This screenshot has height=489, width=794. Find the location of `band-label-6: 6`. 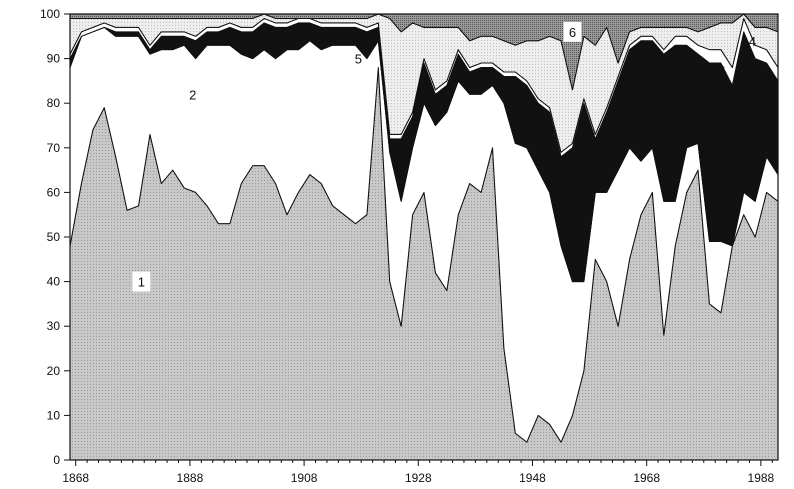

band-label-6: 6 is located at coordinates (572, 32).